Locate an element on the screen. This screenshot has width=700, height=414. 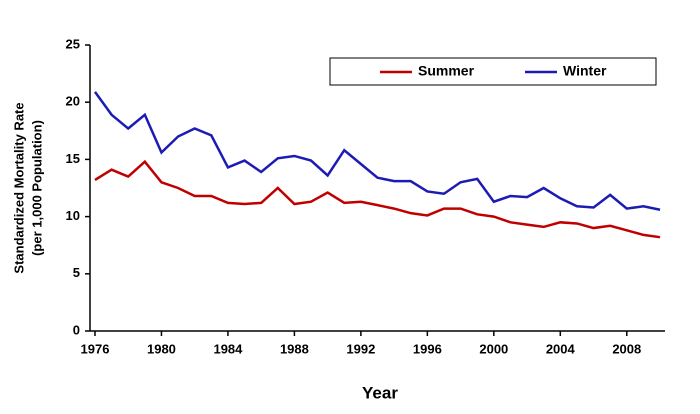
legend-label: Summer is located at coordinates (446, 71).